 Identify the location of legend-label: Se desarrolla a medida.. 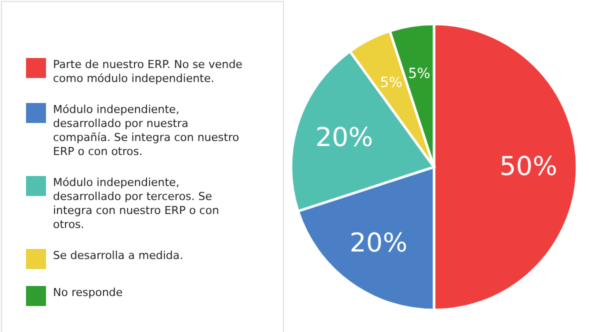
(118, 255).